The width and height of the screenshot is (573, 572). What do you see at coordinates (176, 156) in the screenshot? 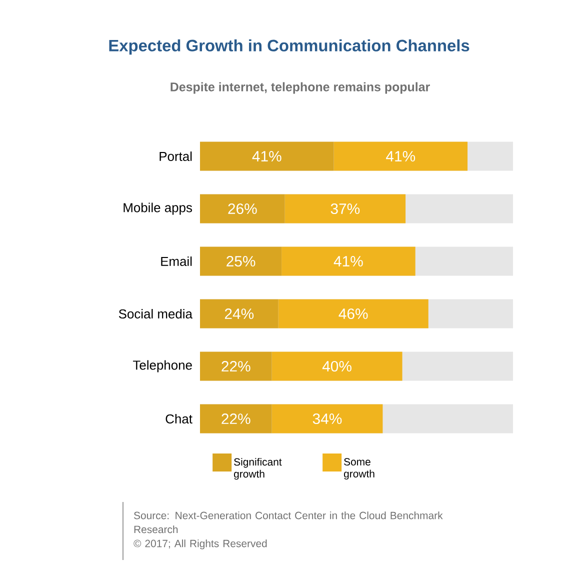
I see `y-tick-label: Portal` at bounding box center [176, 156].